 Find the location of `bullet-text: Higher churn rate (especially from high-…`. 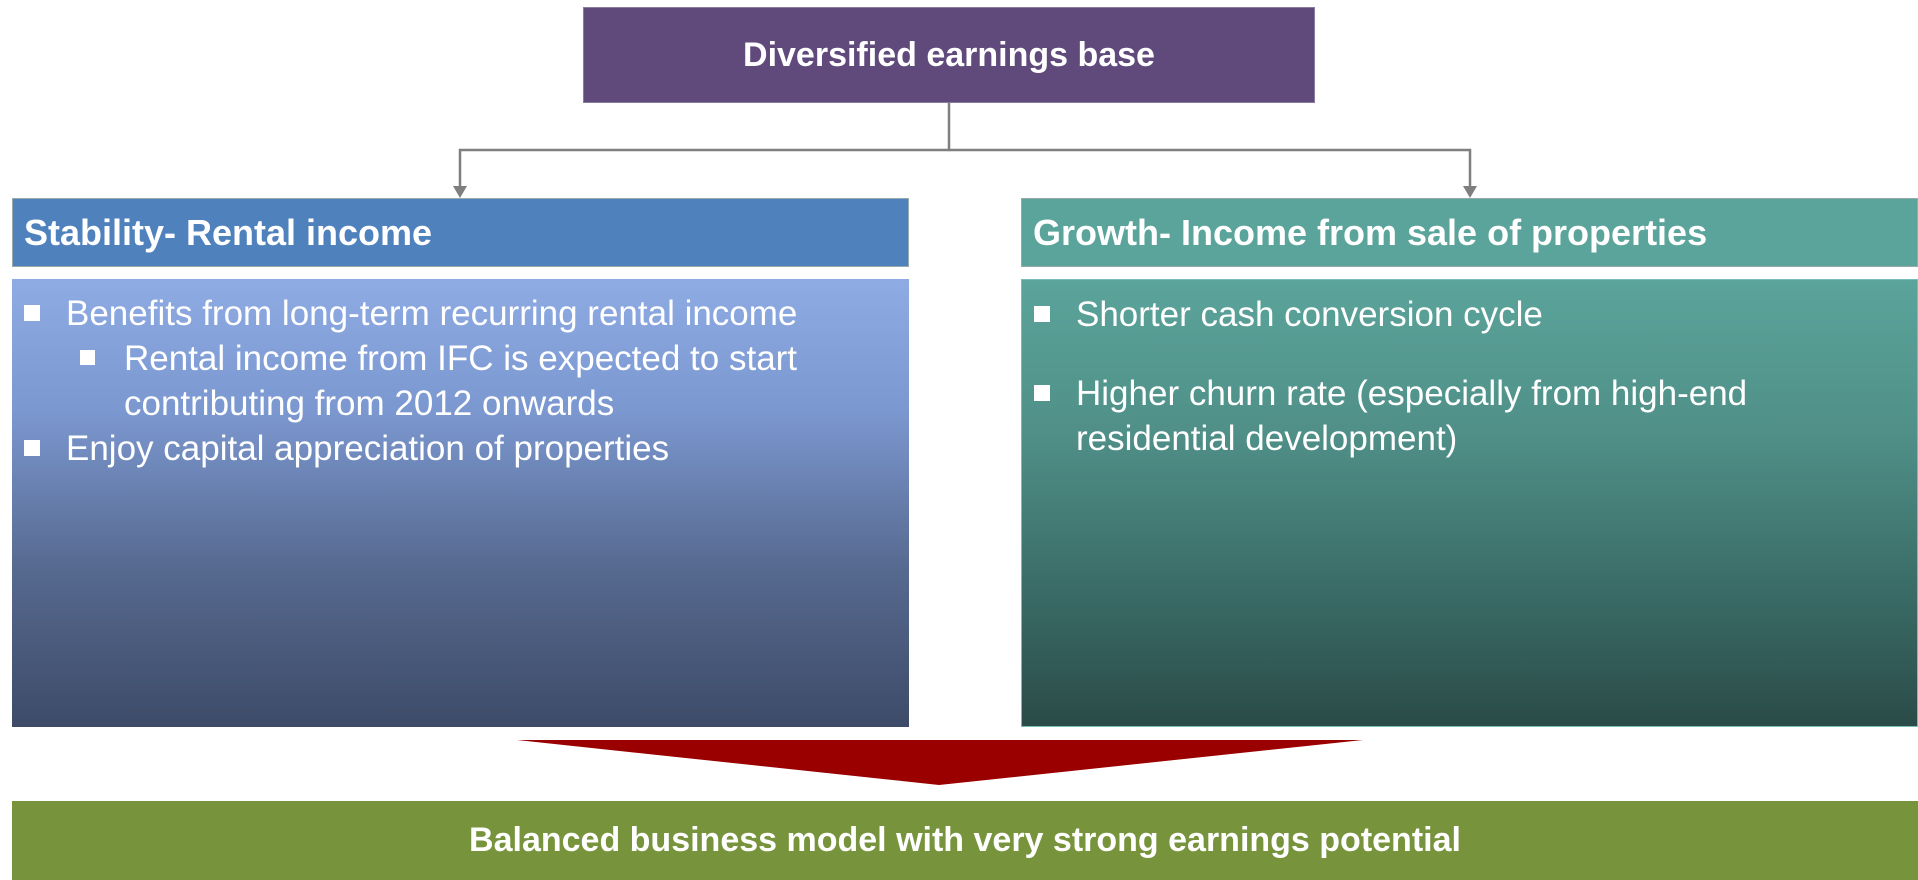

bullet-text: Higher churn rate (especially from high-… is located at coordinates (1412, 416).